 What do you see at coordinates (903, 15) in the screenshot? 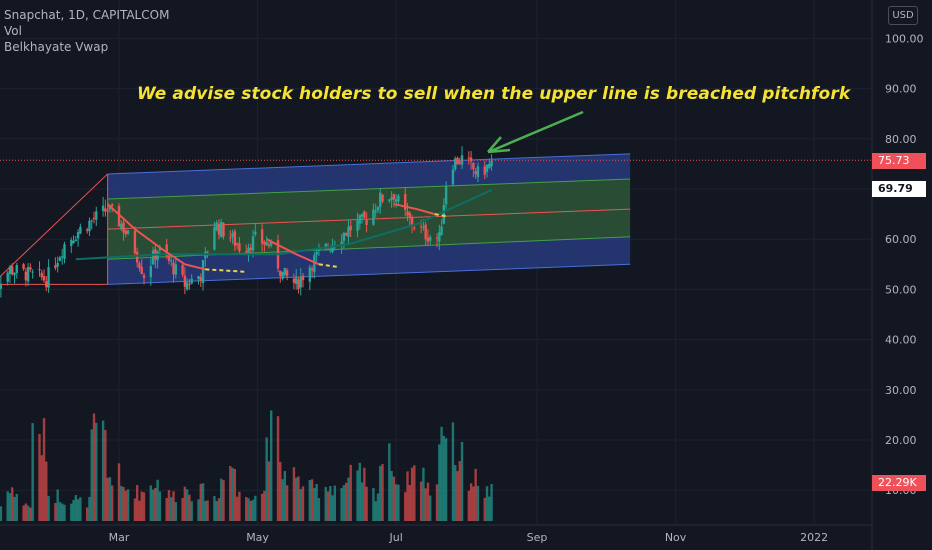
I see `currency-badge: USD` at bounding box center [903, 15].